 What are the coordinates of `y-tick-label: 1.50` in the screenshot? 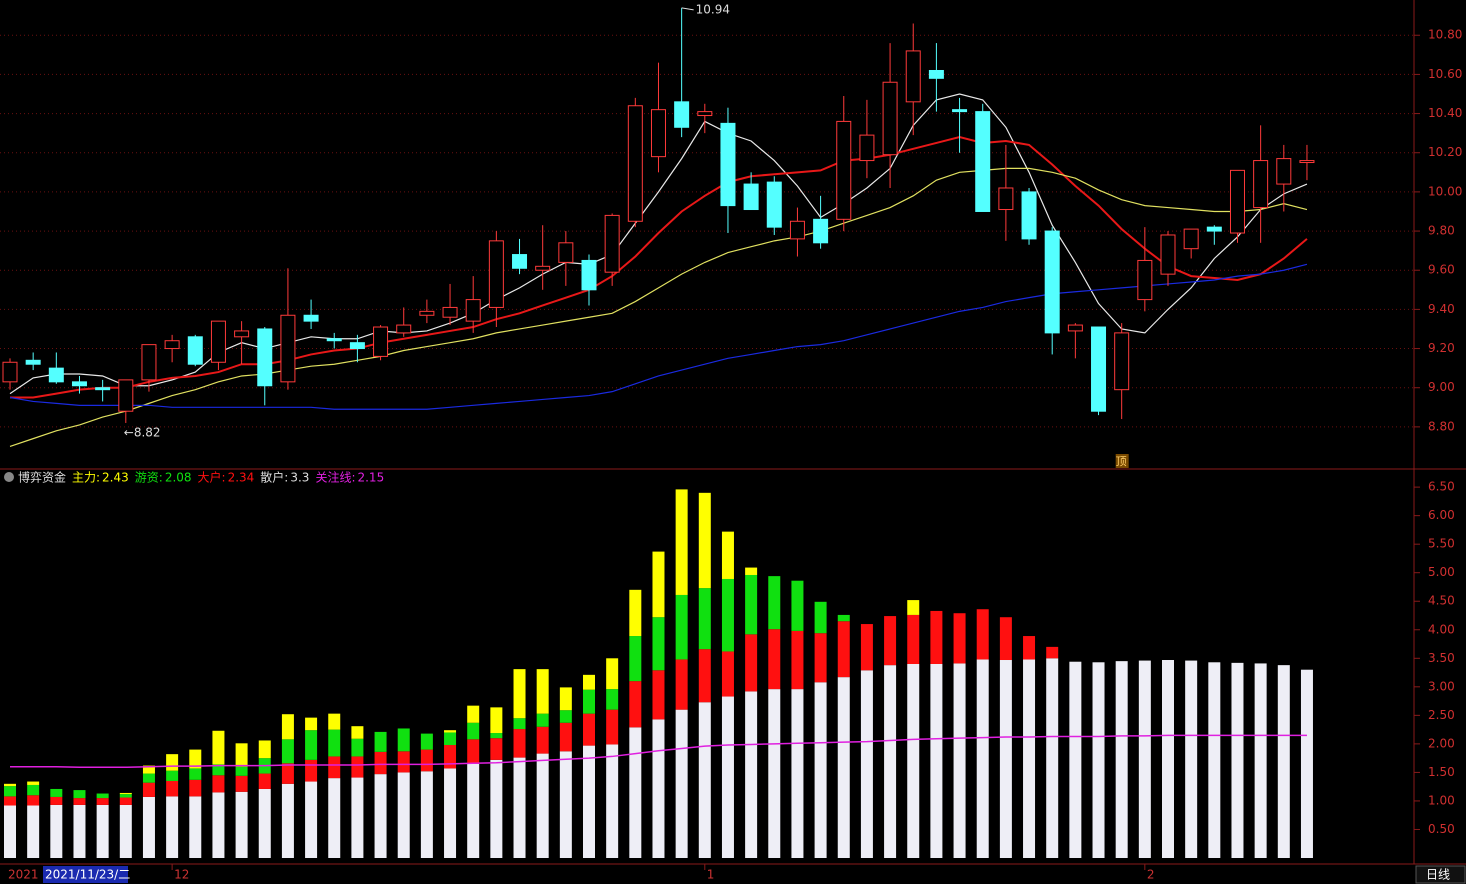 It's located at (1441, 772).